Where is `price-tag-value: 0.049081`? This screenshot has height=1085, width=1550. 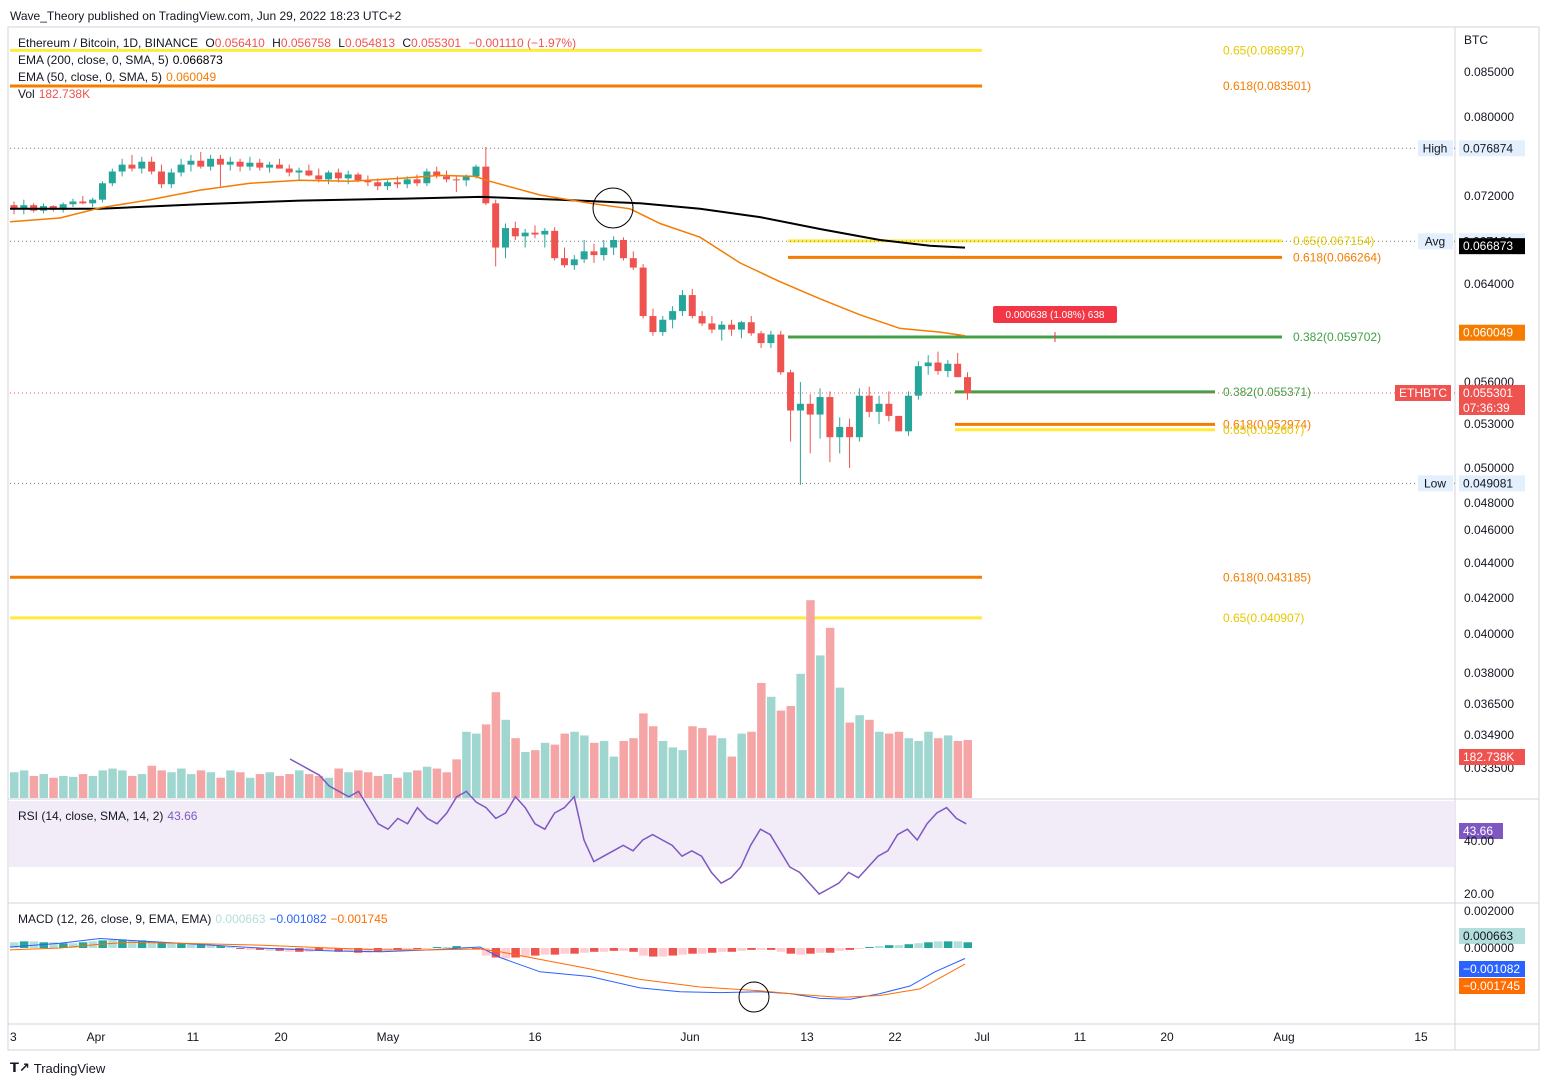 price-tag-value: 0.049081 is located at coordinates (1488, 483).